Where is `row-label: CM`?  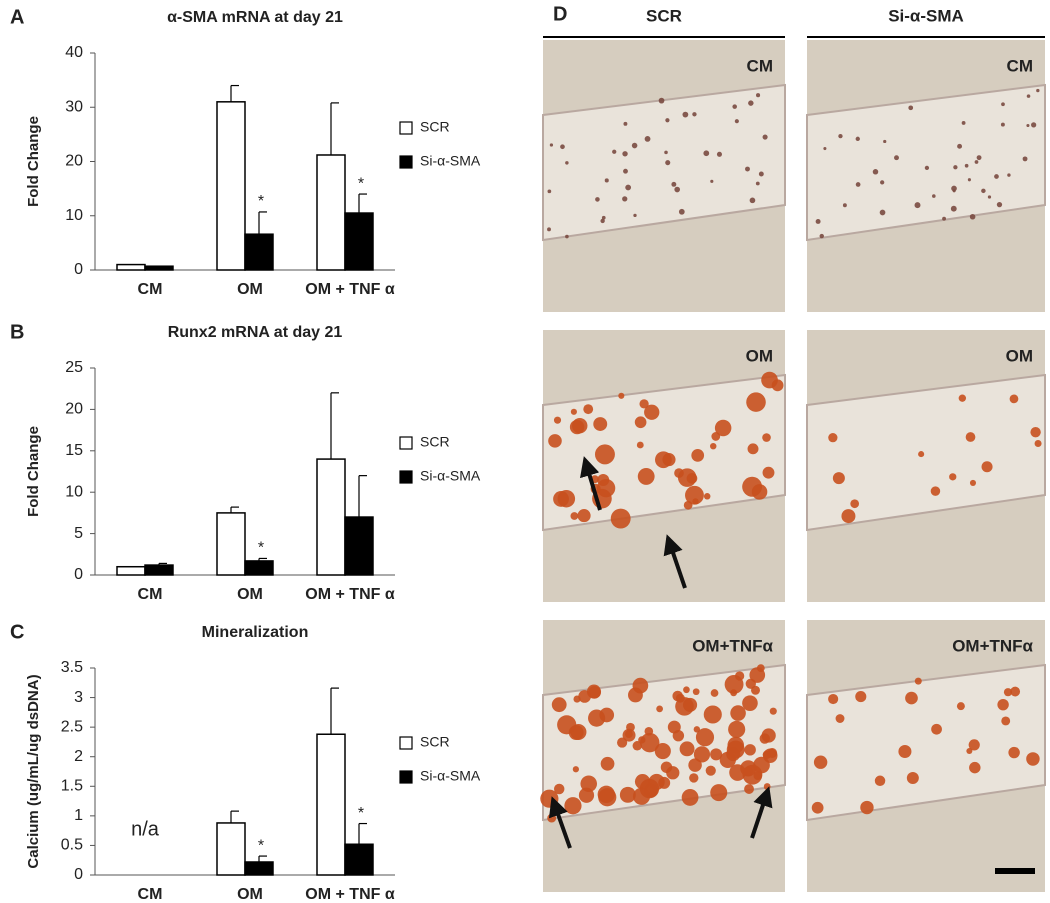 row-label: CM is located at coordinates (760, 65).